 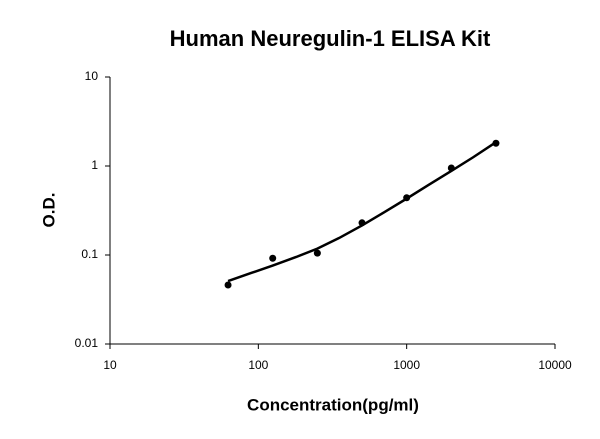 What do you see at coordinates (258, 365) in the screenshot?
I see `x-tick-label: 100` at bounding box center [258, 365].